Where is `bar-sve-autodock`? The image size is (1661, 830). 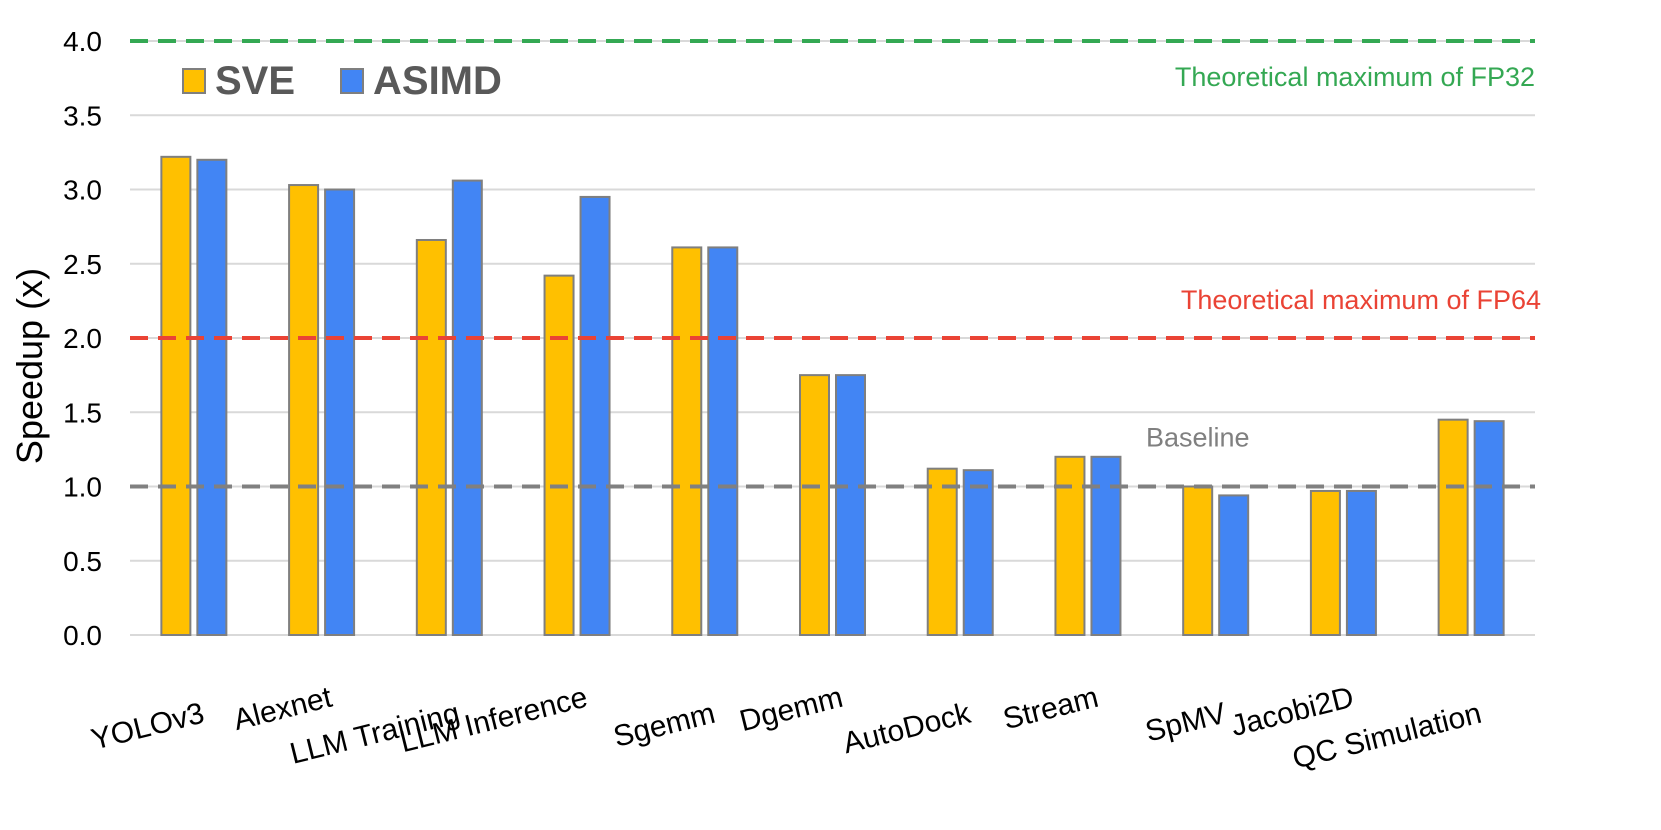 bar-sve-autodock is located at coordinates (942, 551).